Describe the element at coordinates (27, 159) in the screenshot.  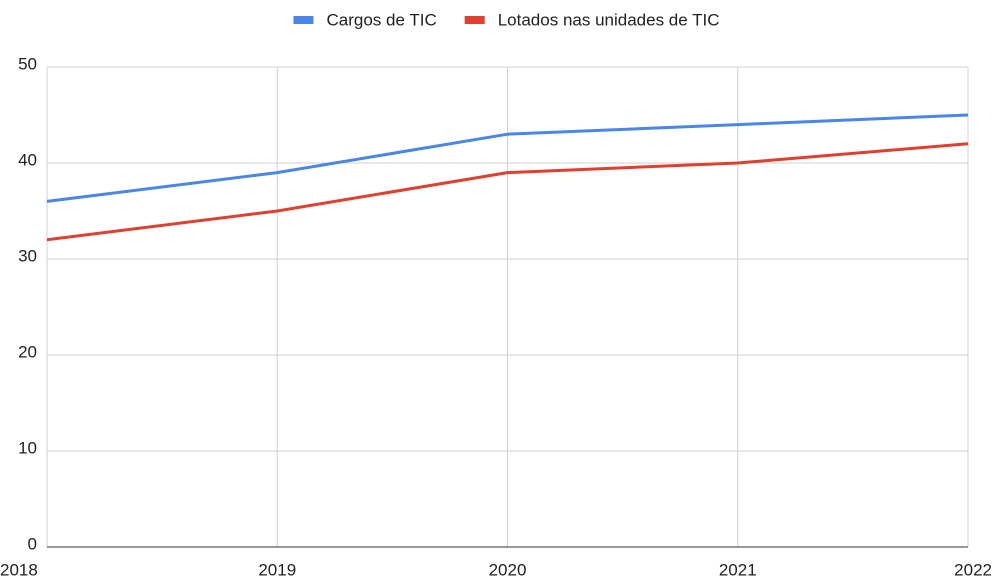
I see `y-tick-label: 40` at that location.